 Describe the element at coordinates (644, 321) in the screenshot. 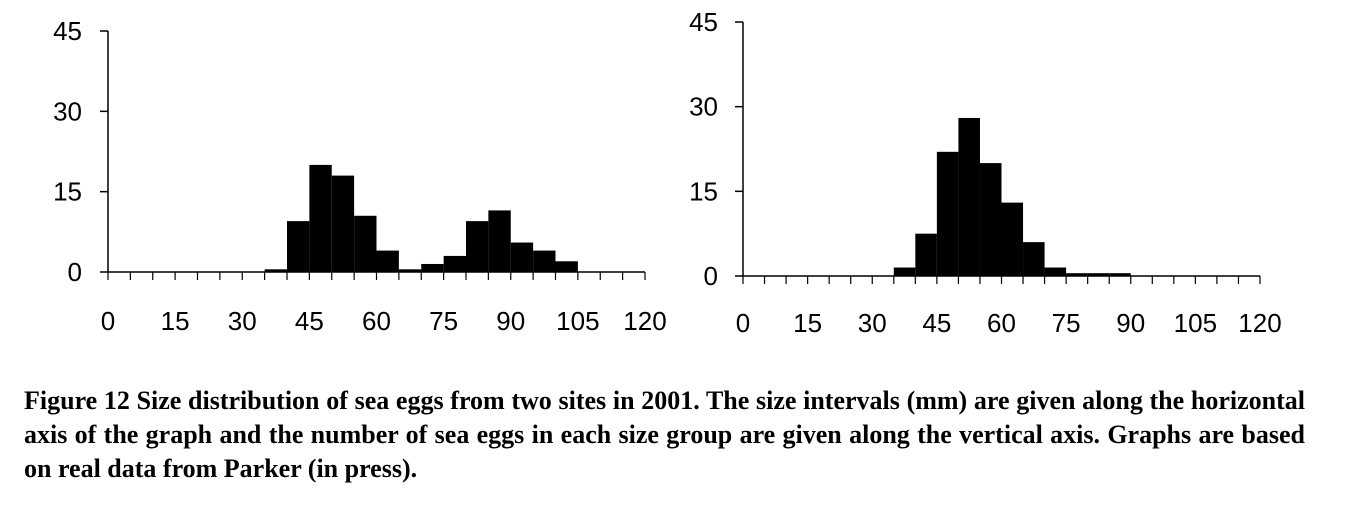

I see `x-tick-label: 120` at that location.